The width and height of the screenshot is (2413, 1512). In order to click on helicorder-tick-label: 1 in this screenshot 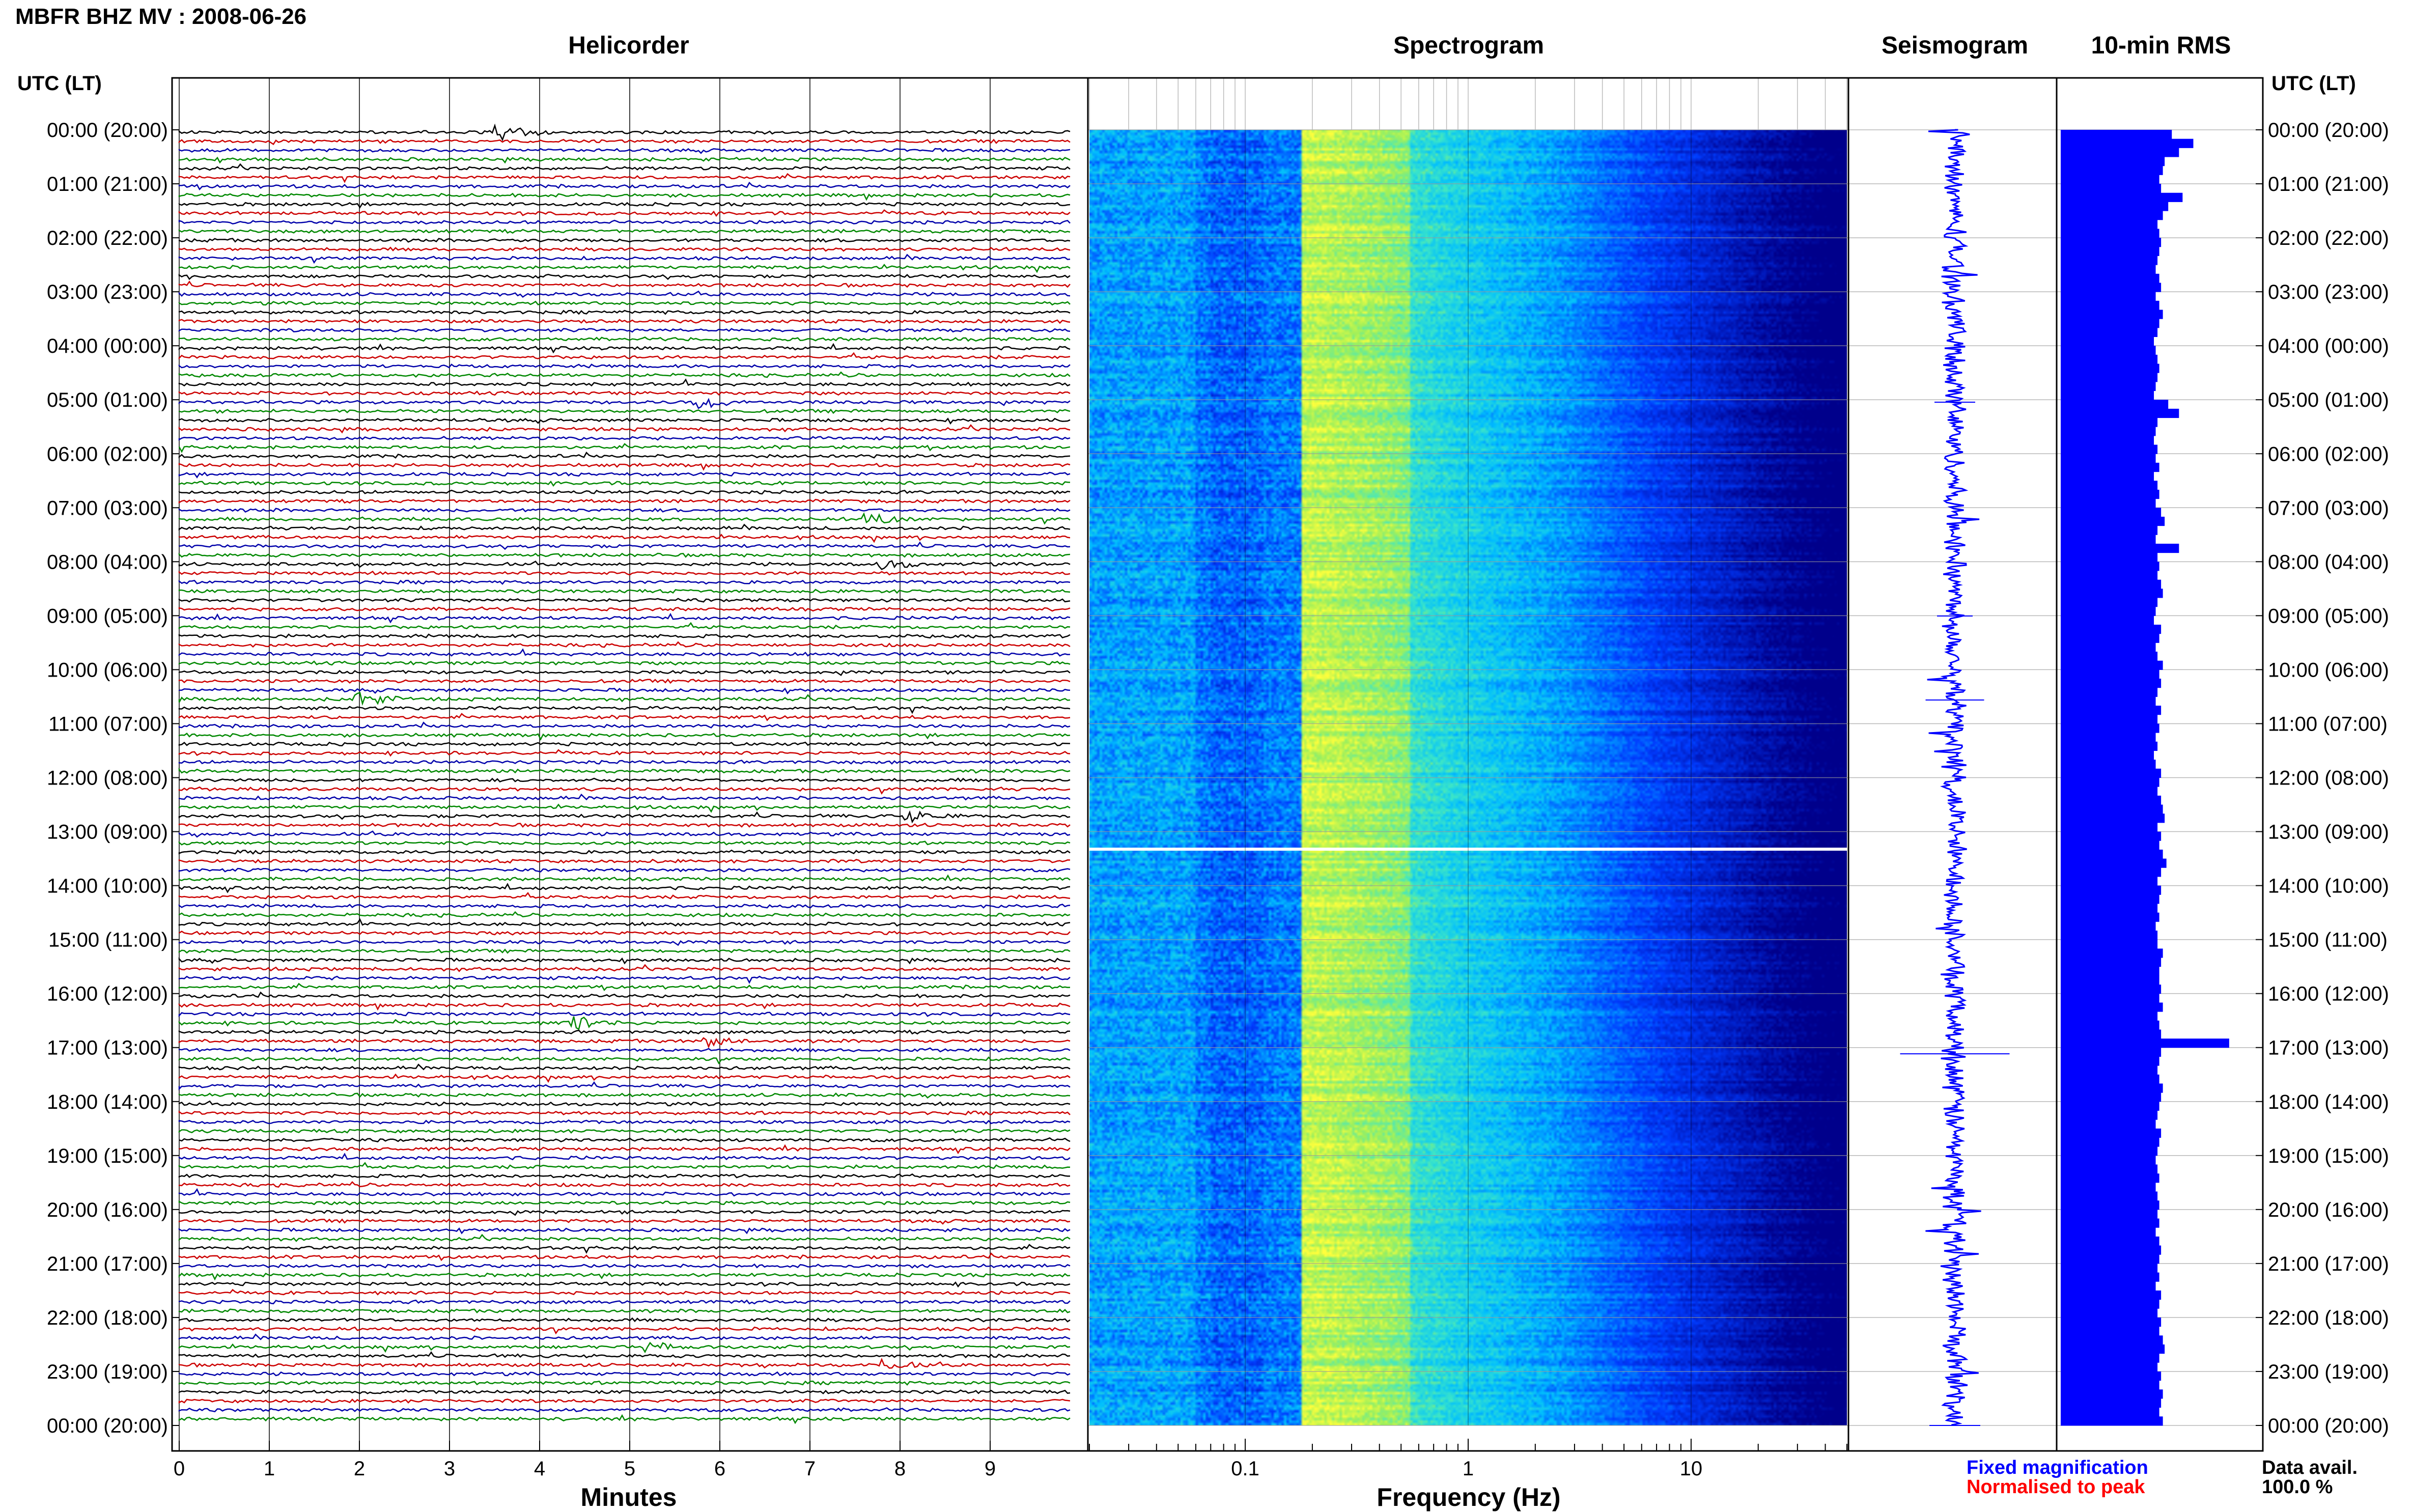, I will do `click(269, 1469)`.